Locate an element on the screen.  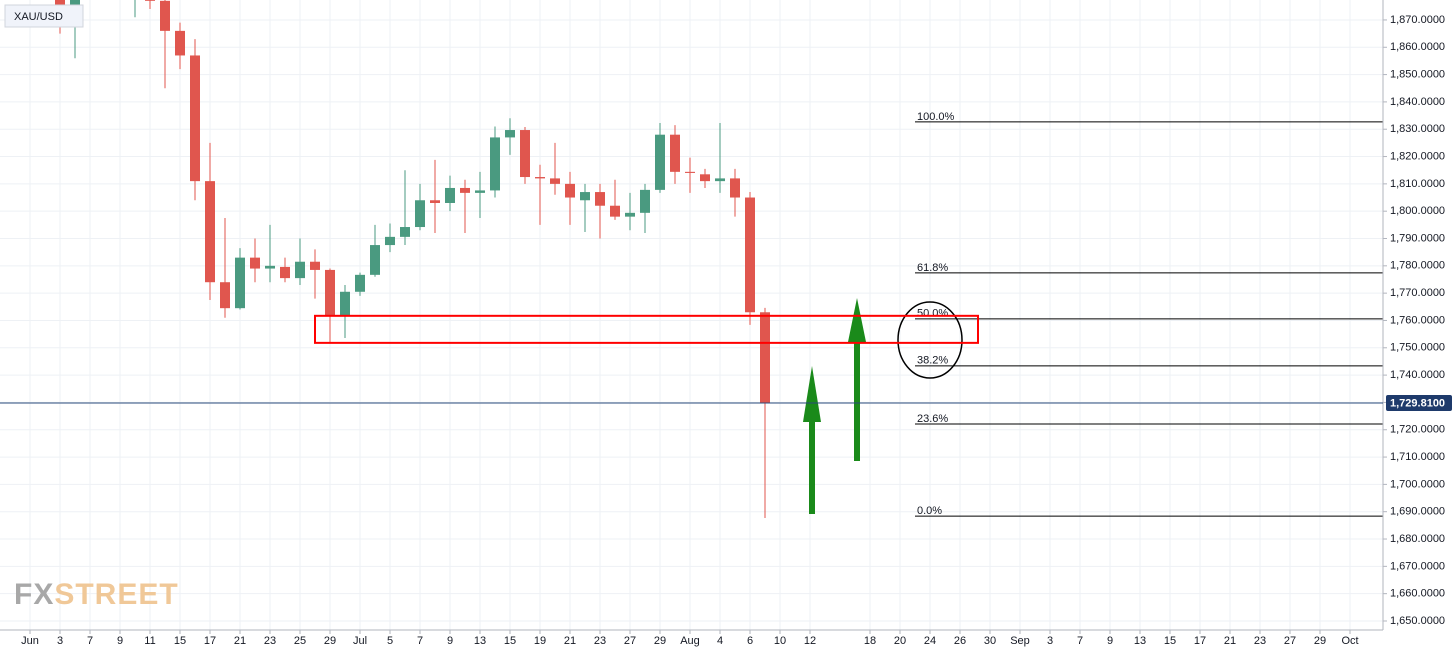
symbol-box is located at coordinates (44, 16).